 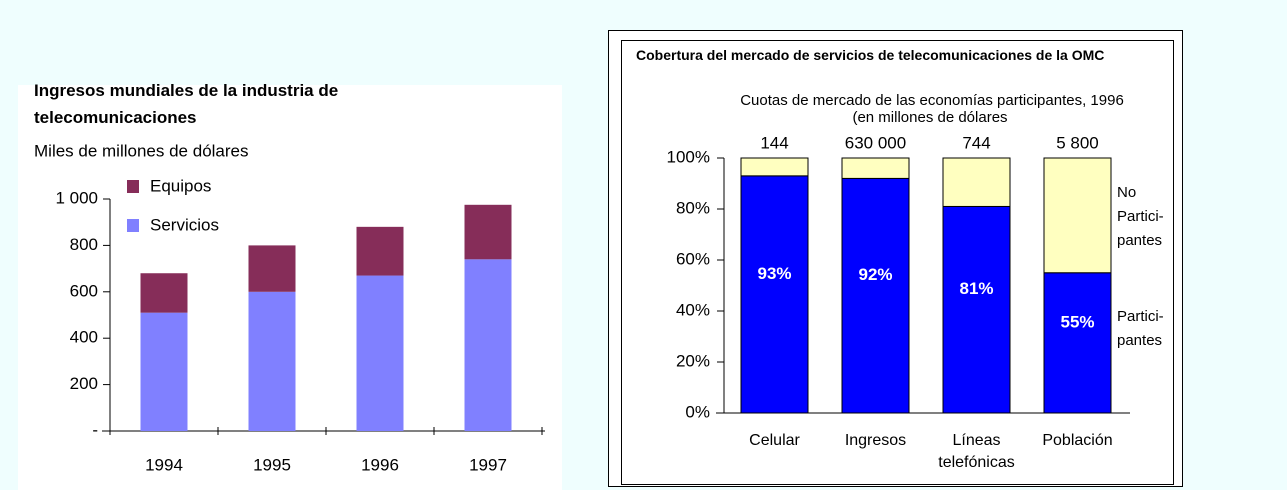 I want to click on legend-label: Partici-pantes, so click(x=1140, y=328).